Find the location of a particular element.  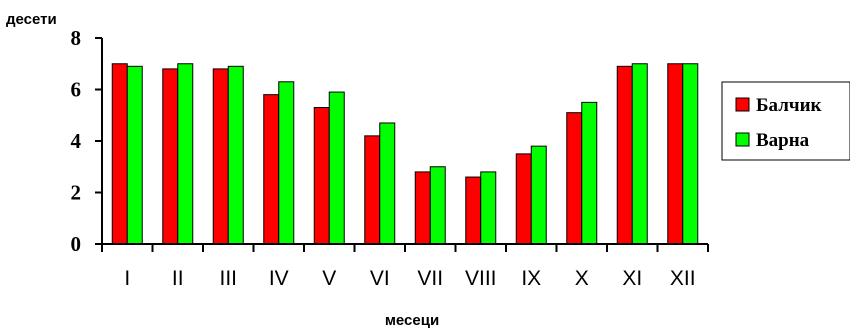

x-tick-label: XII is located at coordinates (683, 278).